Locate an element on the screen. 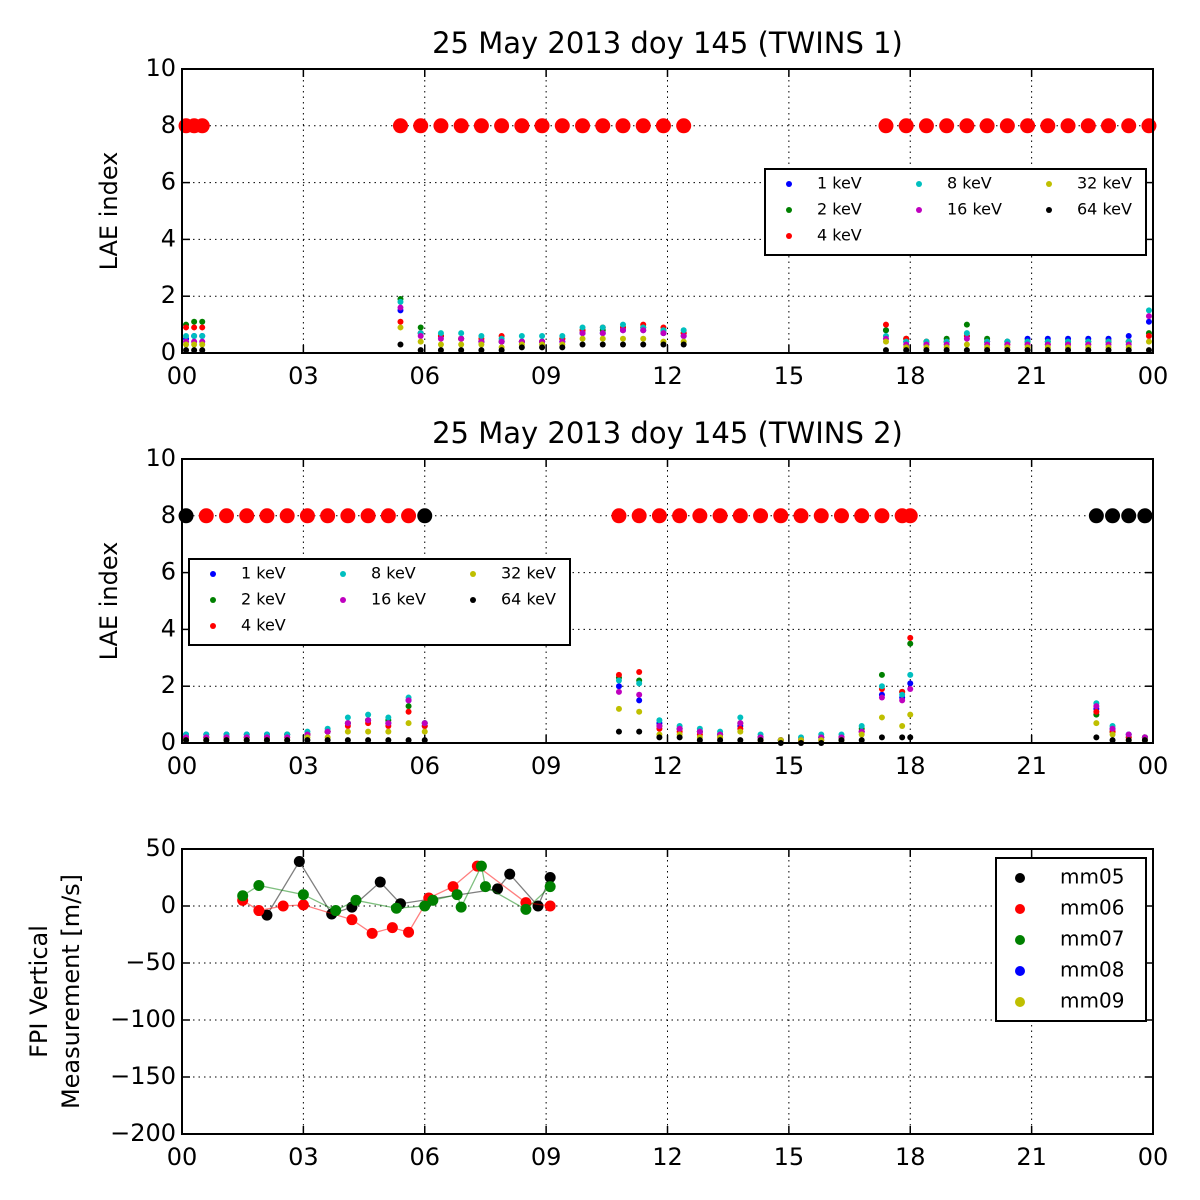 Image resolution: width=1200 pixels, height=1200 pixels. legend-label: mm09 is located at coordinates (1092, 1001).